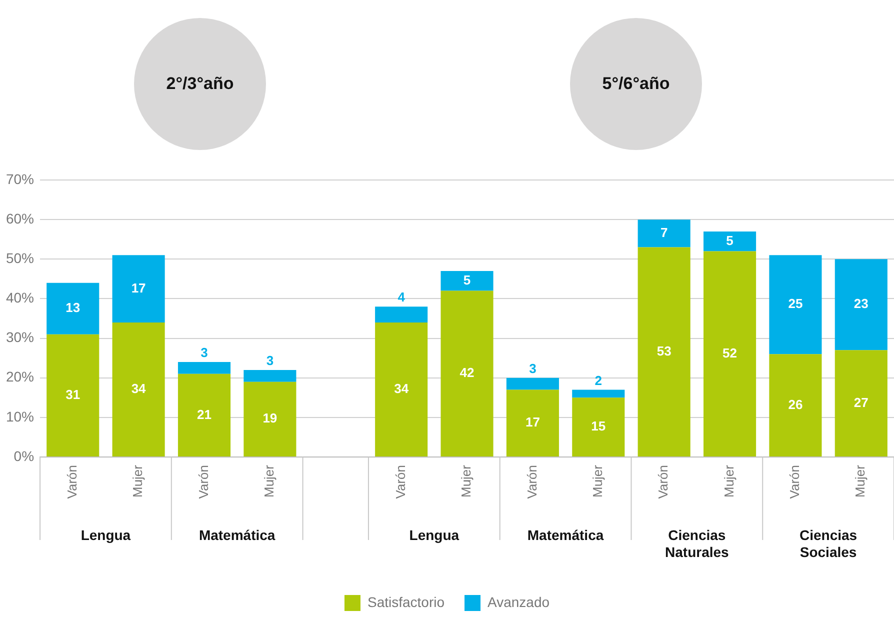  I want to click on legend-label: Satisfactorio, so click(406, 602).